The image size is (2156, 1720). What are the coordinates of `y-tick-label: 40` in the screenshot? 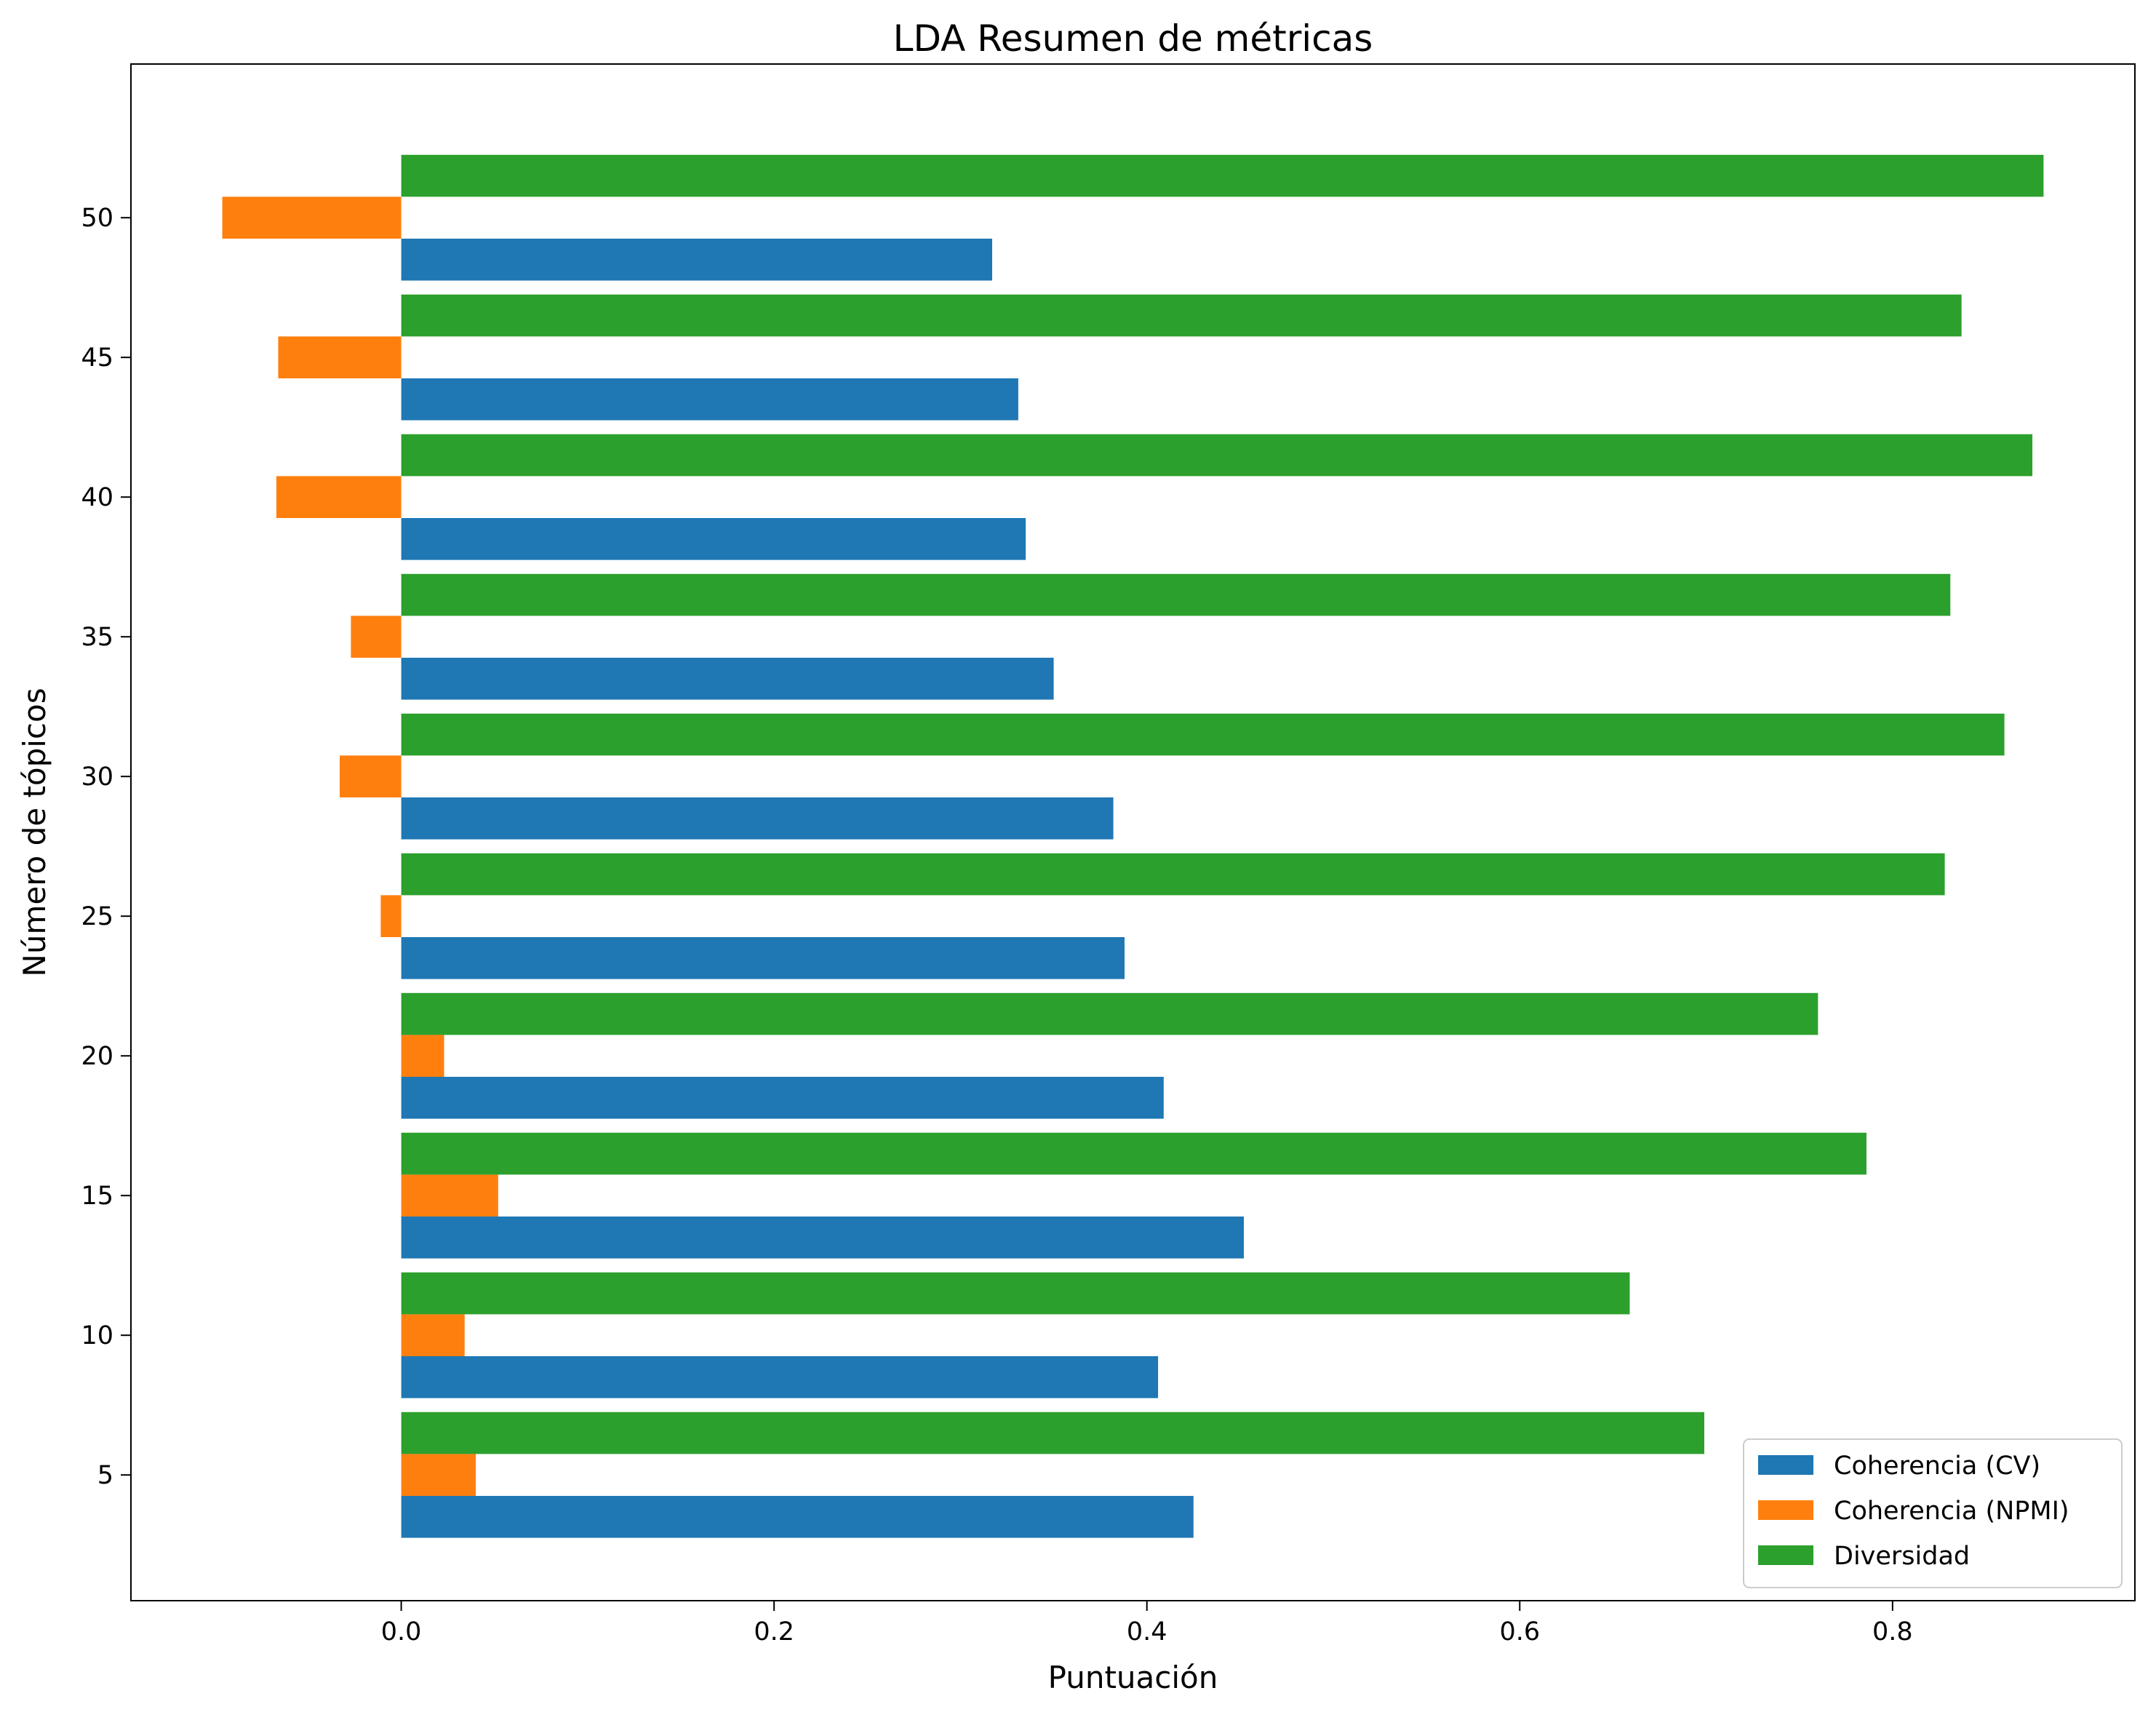 It's located at (97, 497).